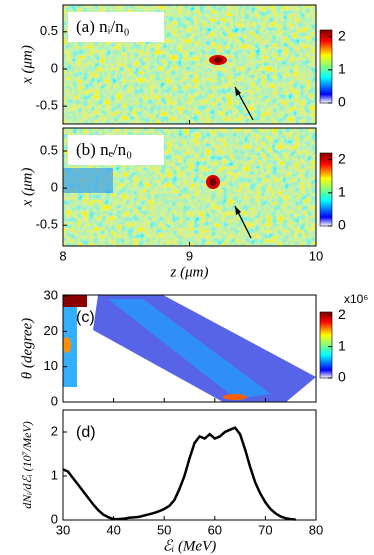  Describe the element at coordinates (356, 299) in the screenshot. I see `colorbar-scale: x10⁶` at that location.